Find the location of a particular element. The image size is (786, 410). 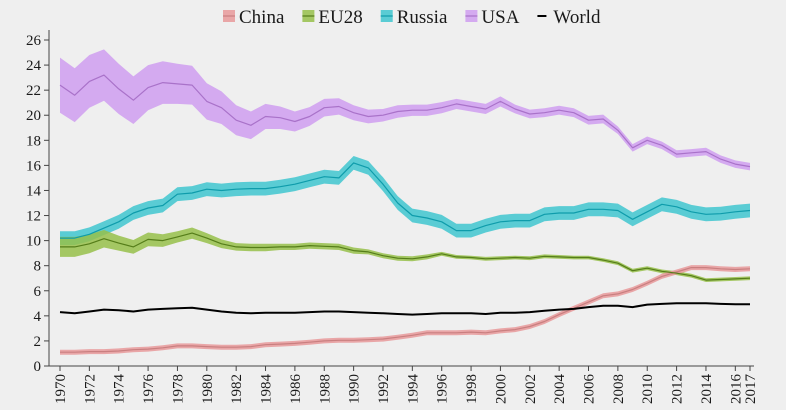

legend-item-russia: Russia is located at coordinates (414, 17).